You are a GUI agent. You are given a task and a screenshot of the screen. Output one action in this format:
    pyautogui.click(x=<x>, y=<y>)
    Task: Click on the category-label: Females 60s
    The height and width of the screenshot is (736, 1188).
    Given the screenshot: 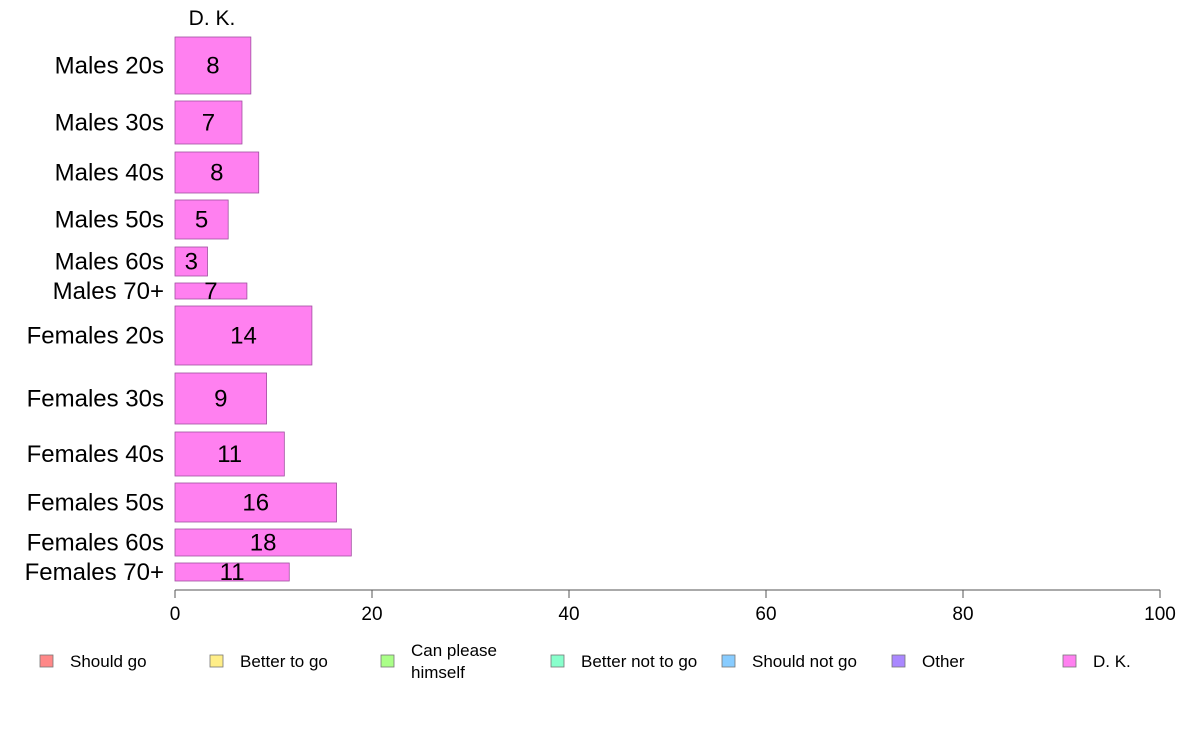 What is the action you would take?
    pyautogui.click(x=95, y=543)
    